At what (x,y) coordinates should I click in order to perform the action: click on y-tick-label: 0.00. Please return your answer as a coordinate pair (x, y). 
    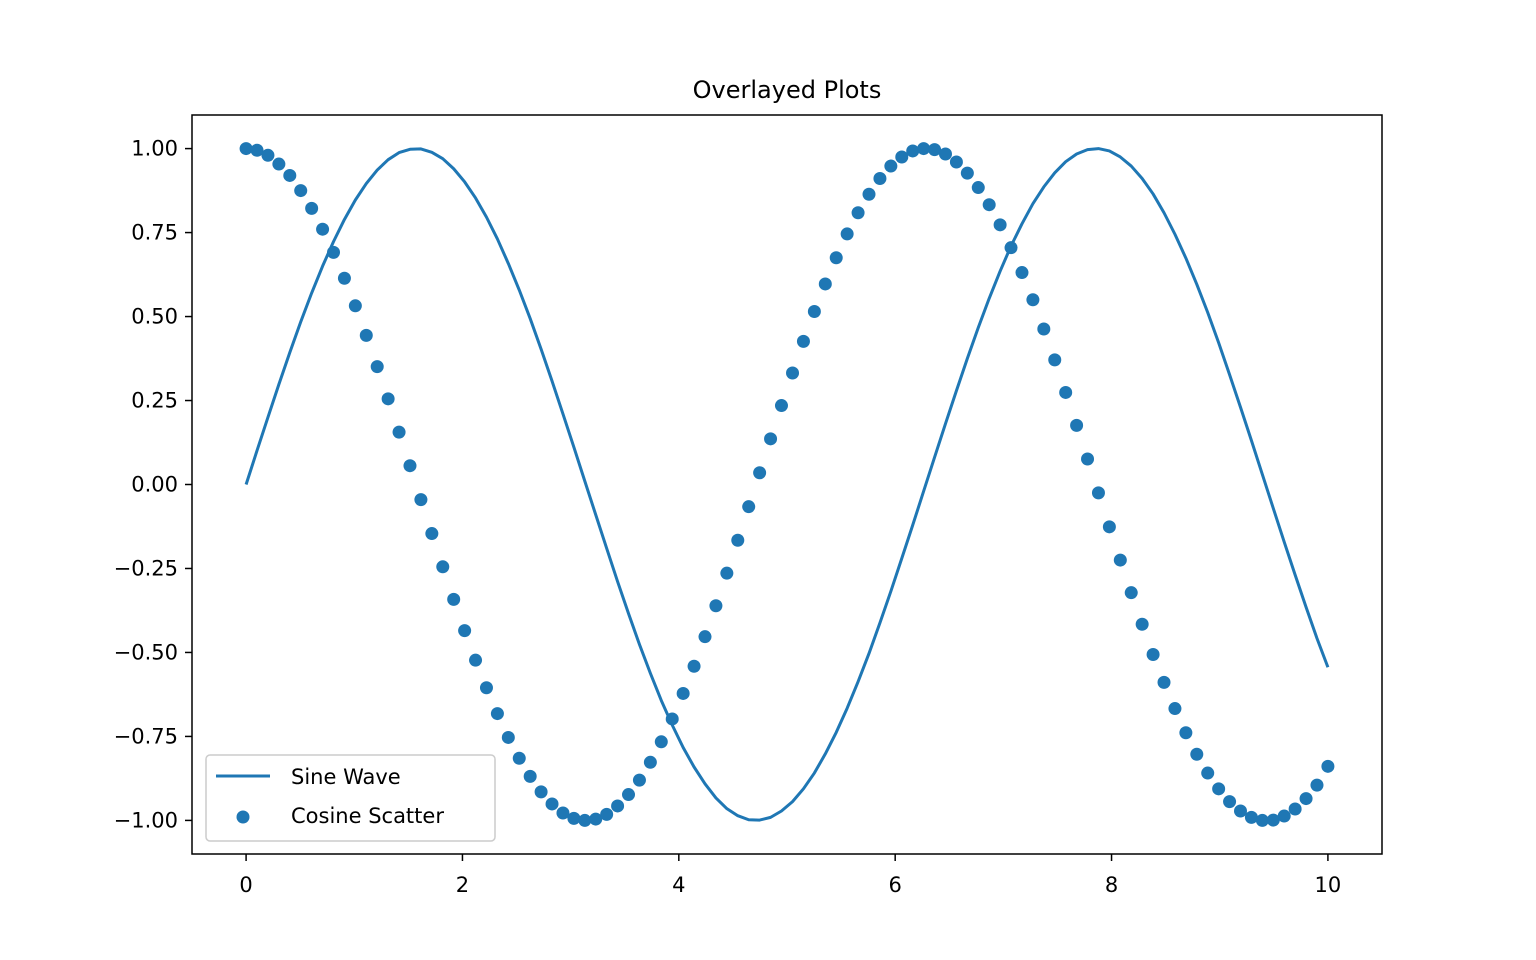
    Looking at the image, I should click on (154, 485).